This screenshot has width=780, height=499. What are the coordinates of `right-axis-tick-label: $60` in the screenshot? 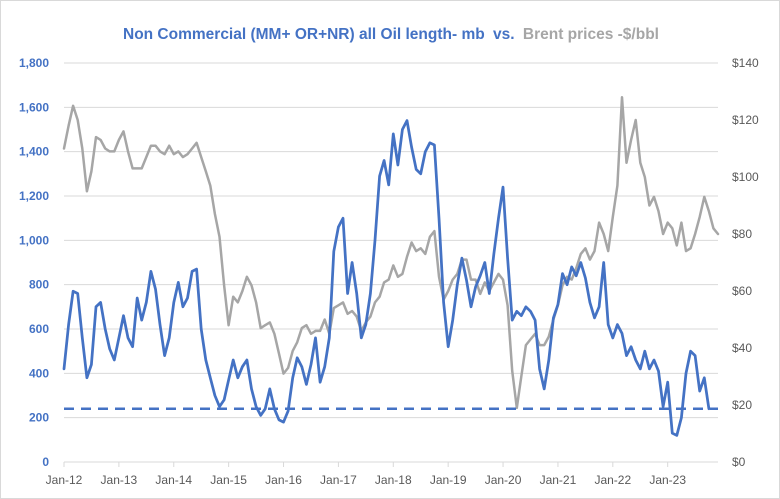 It's located at (742, 291).